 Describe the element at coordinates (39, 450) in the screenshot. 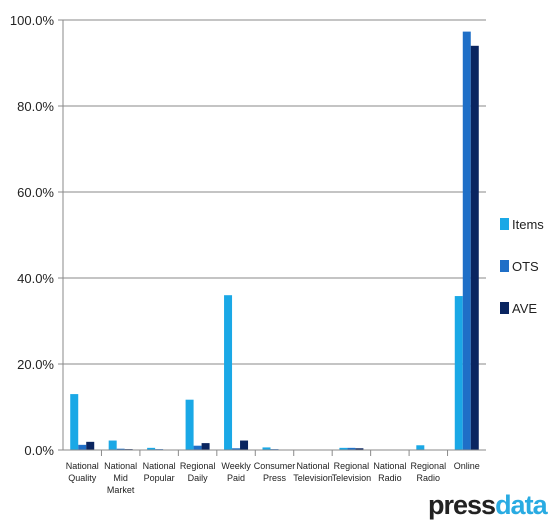

I see `y-tick-label: 0.0%` at that location.